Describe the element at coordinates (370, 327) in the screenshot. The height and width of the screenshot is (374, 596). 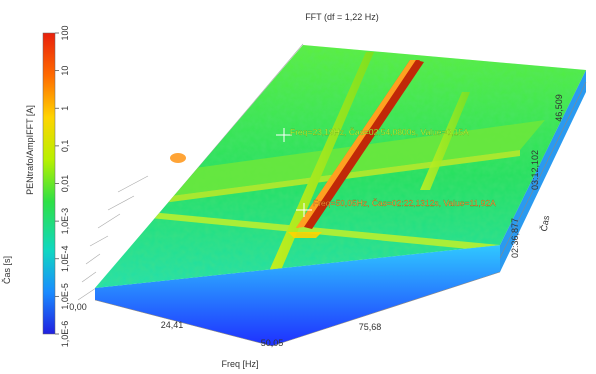
I see `x-tick-label: 75,68` at that location.